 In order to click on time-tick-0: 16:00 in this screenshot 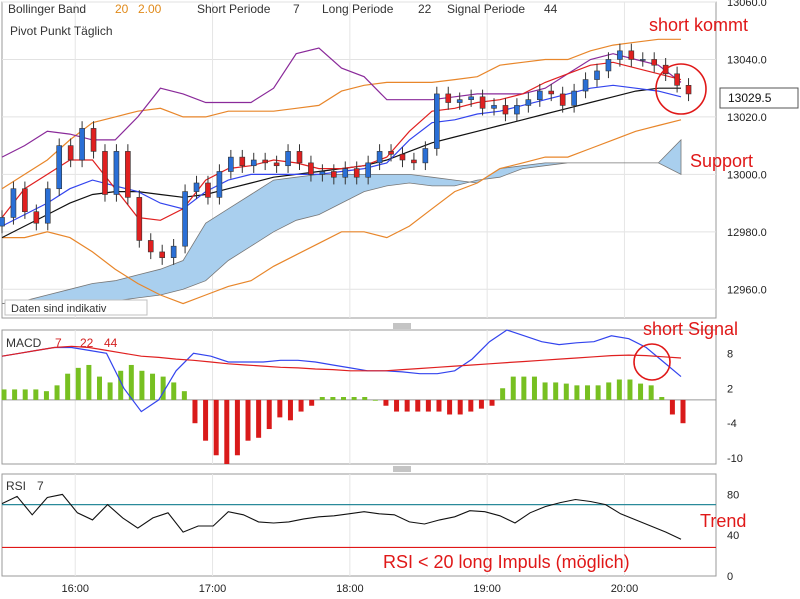, I will do `click(75, 588)`.